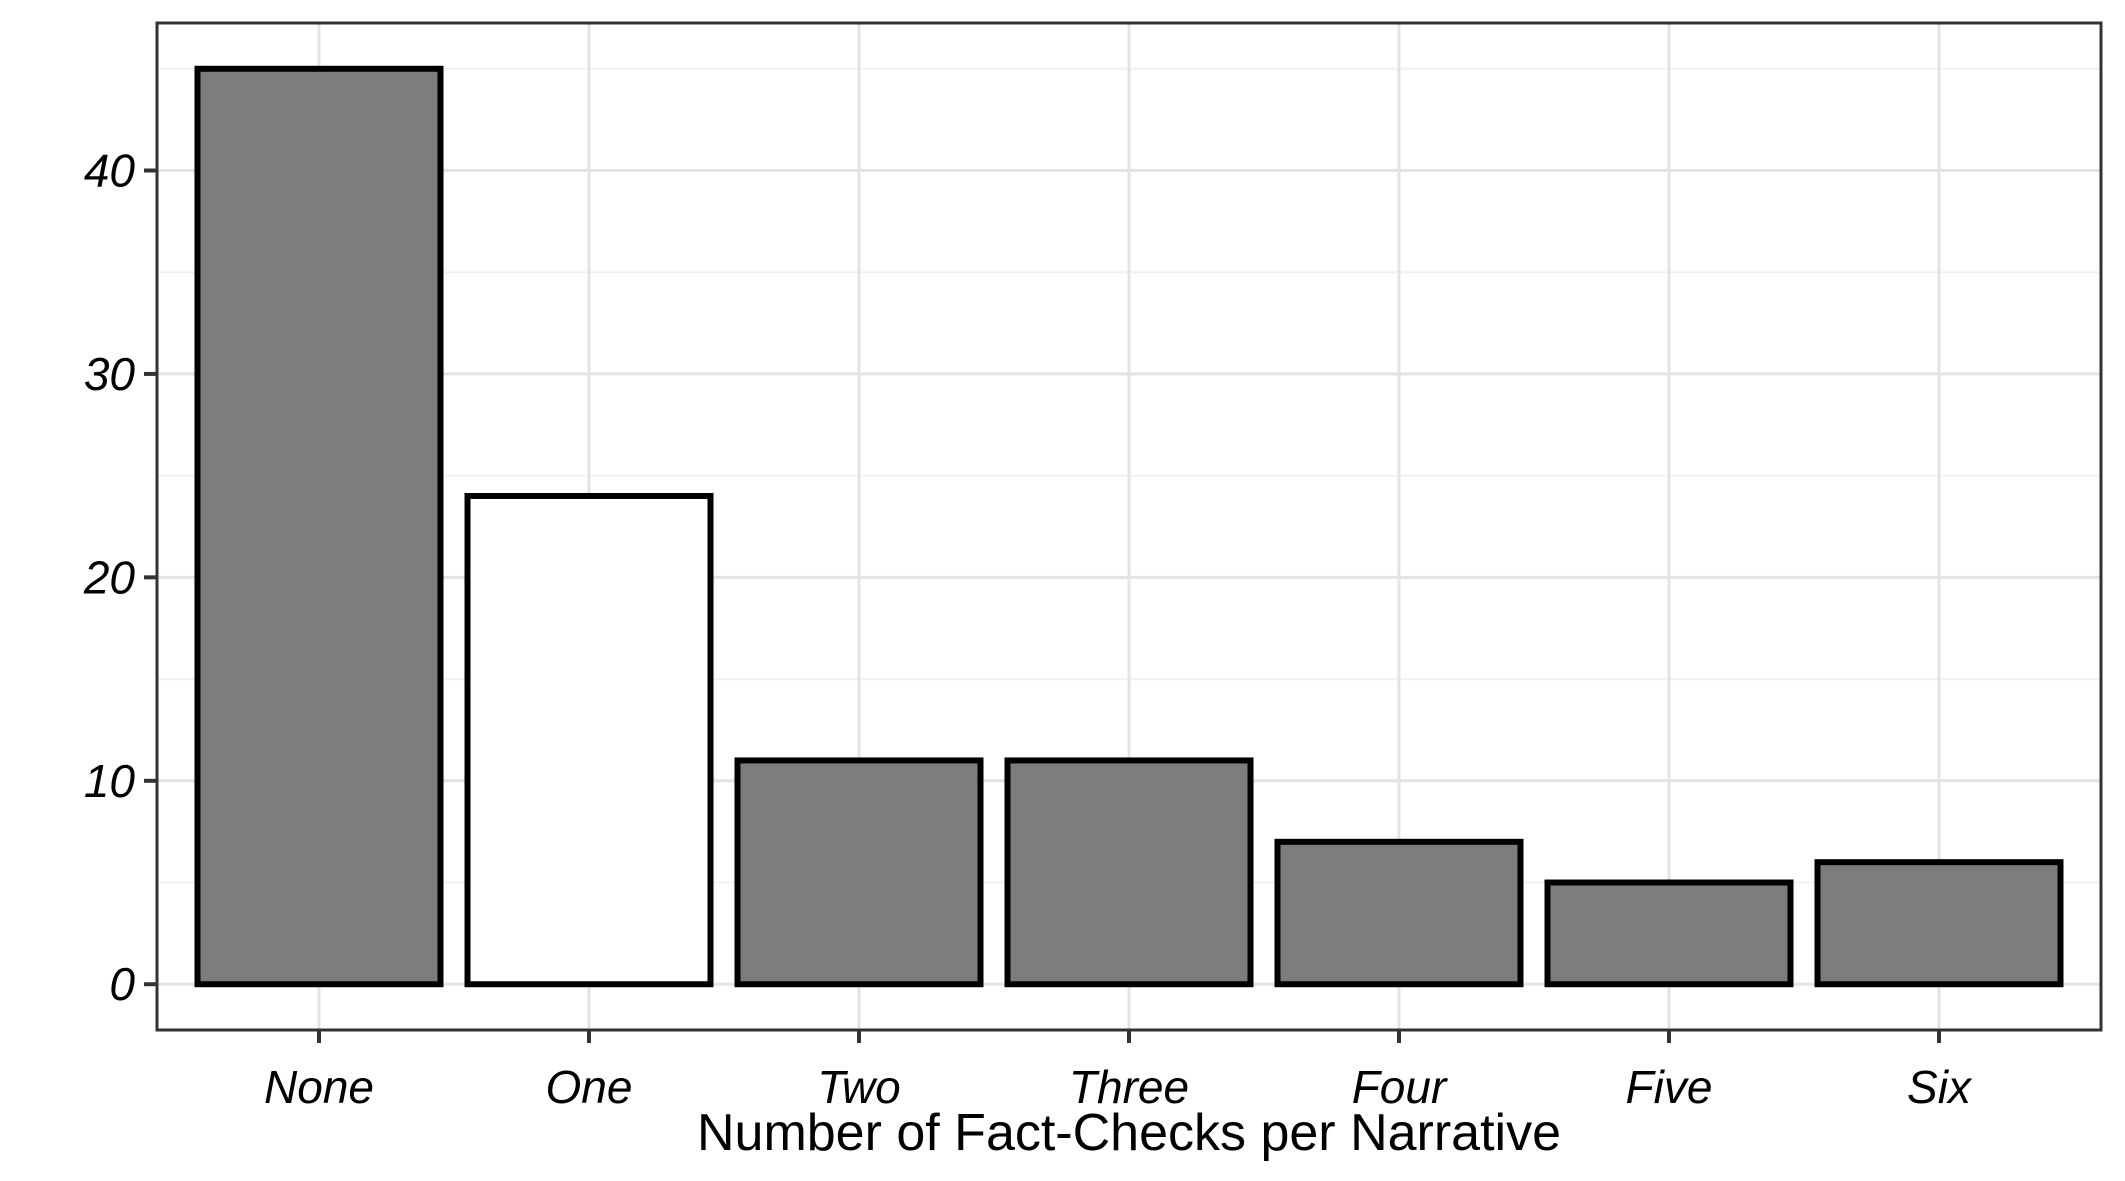  I want to click on bar-one, so click(589, 740).